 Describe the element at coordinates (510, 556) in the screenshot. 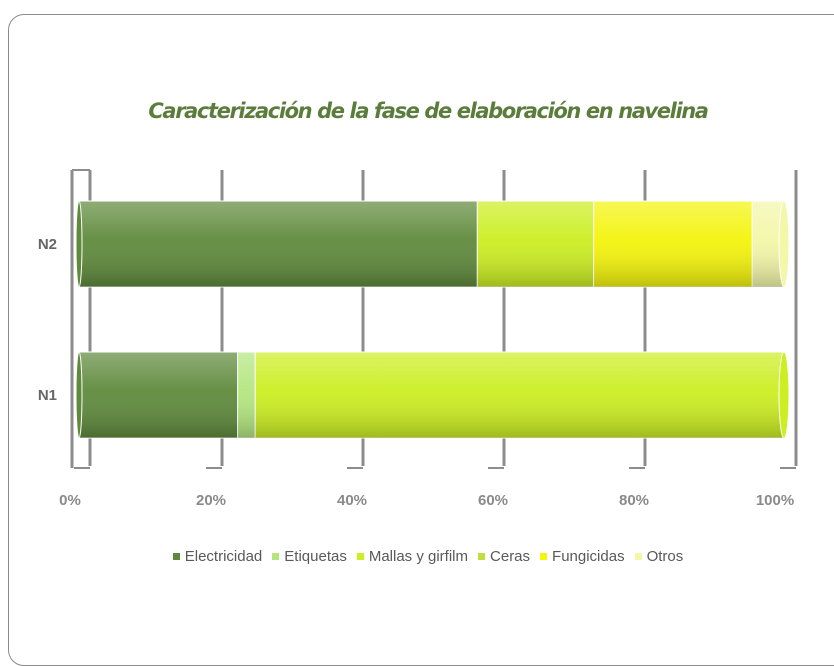

I see `legend-label: Ceras` at that location.